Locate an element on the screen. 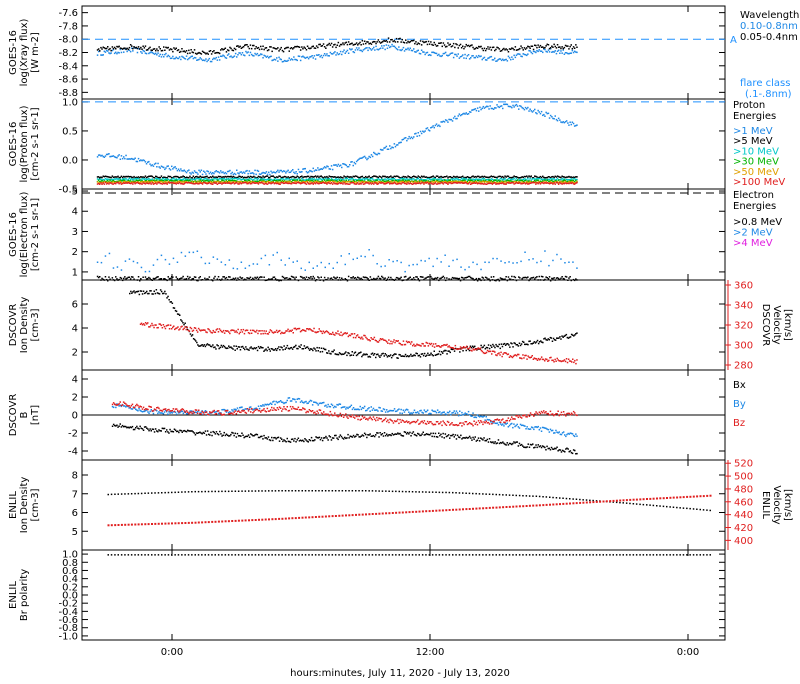 Image resolution: width=800 pixels, height=684 pixels. ylabel-dscovr_b: [nT] is located at coordinates (35, 415).